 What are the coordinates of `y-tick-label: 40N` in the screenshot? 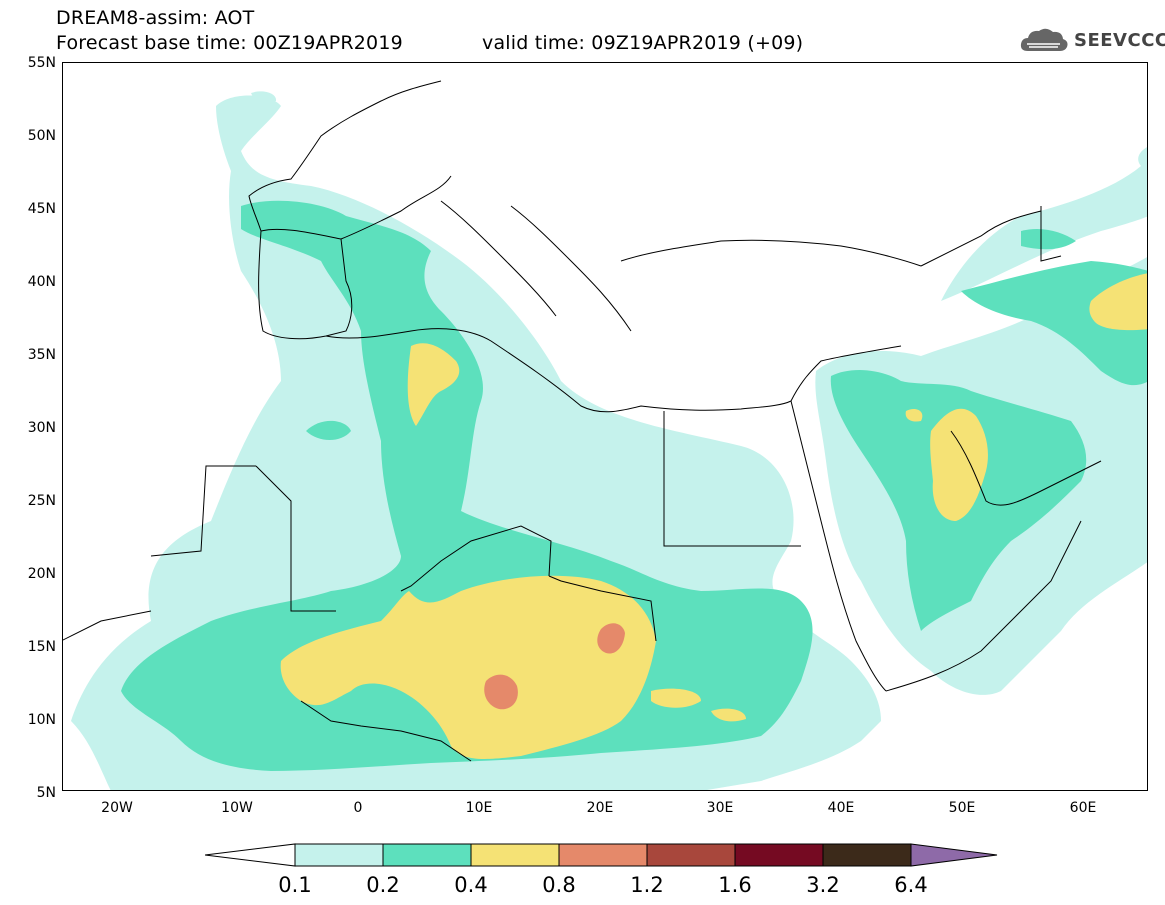 It's located at (41, 282).